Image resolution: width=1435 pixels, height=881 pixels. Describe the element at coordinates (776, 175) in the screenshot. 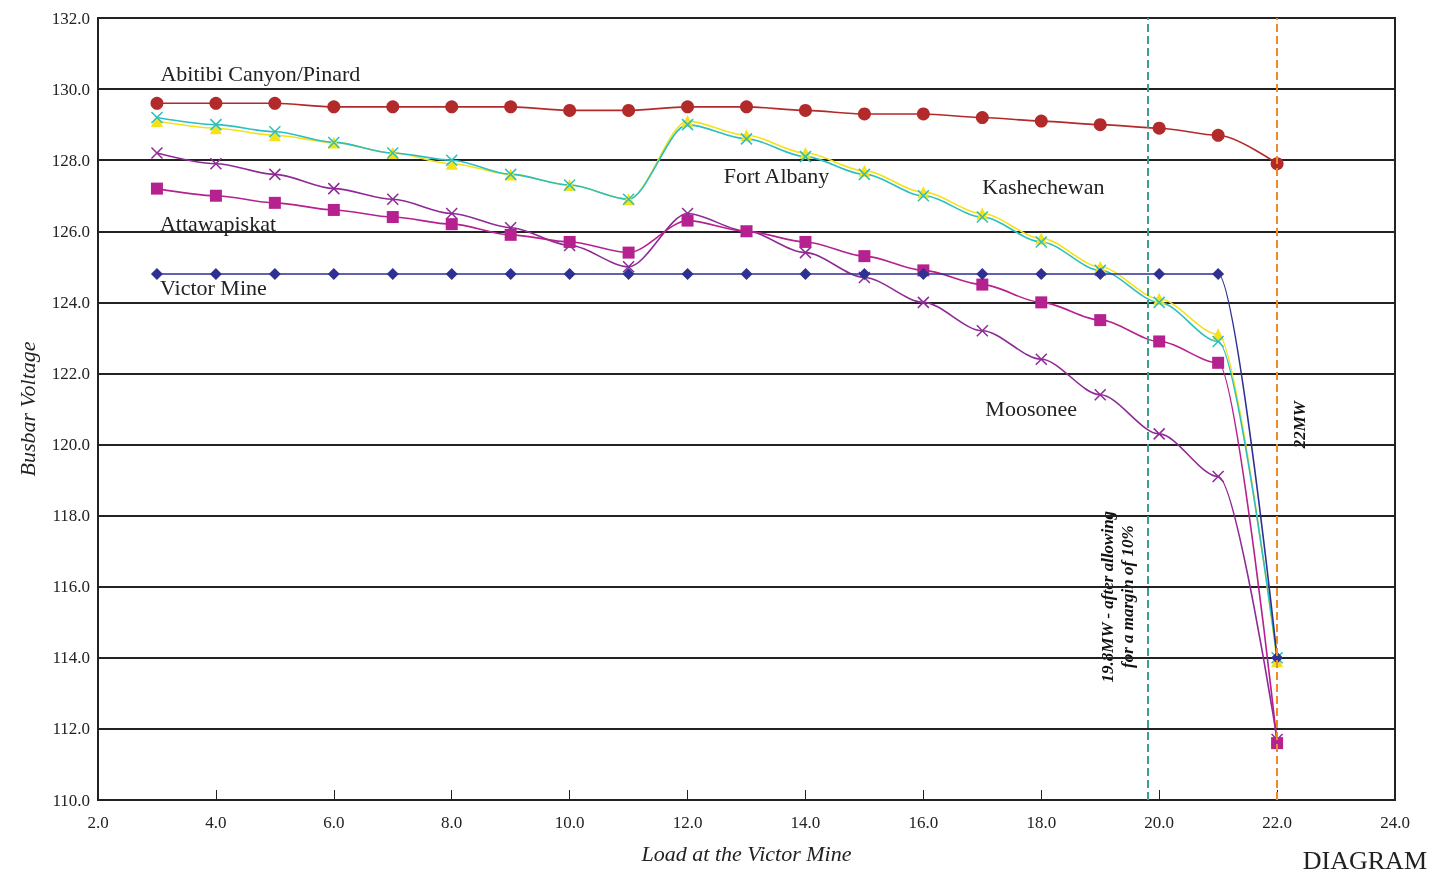

I see `series-label: Fort Albany` at that location.